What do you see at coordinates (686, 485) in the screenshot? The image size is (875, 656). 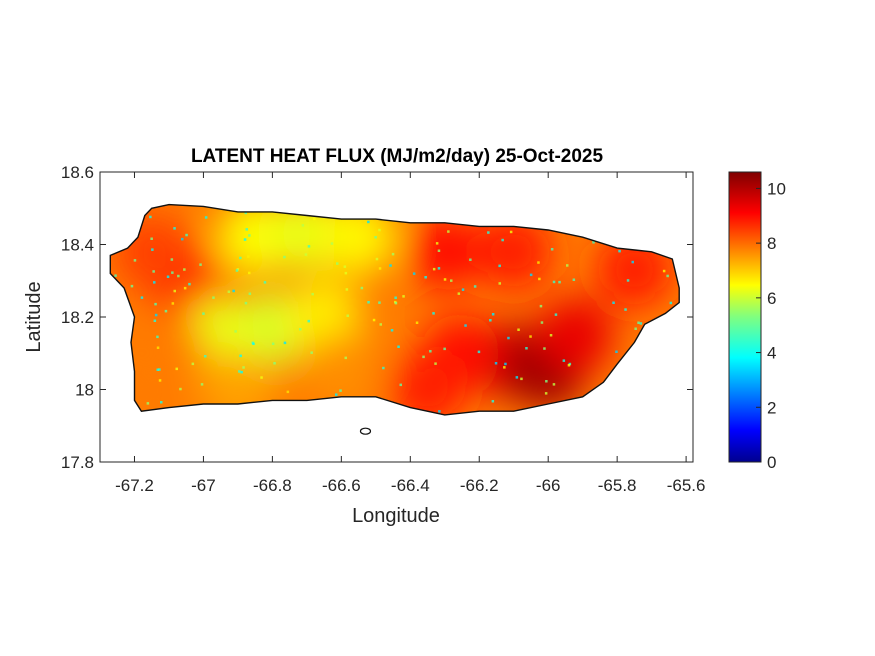 I see `x-tick-label: -65.6` at bounding box center [686, 485].